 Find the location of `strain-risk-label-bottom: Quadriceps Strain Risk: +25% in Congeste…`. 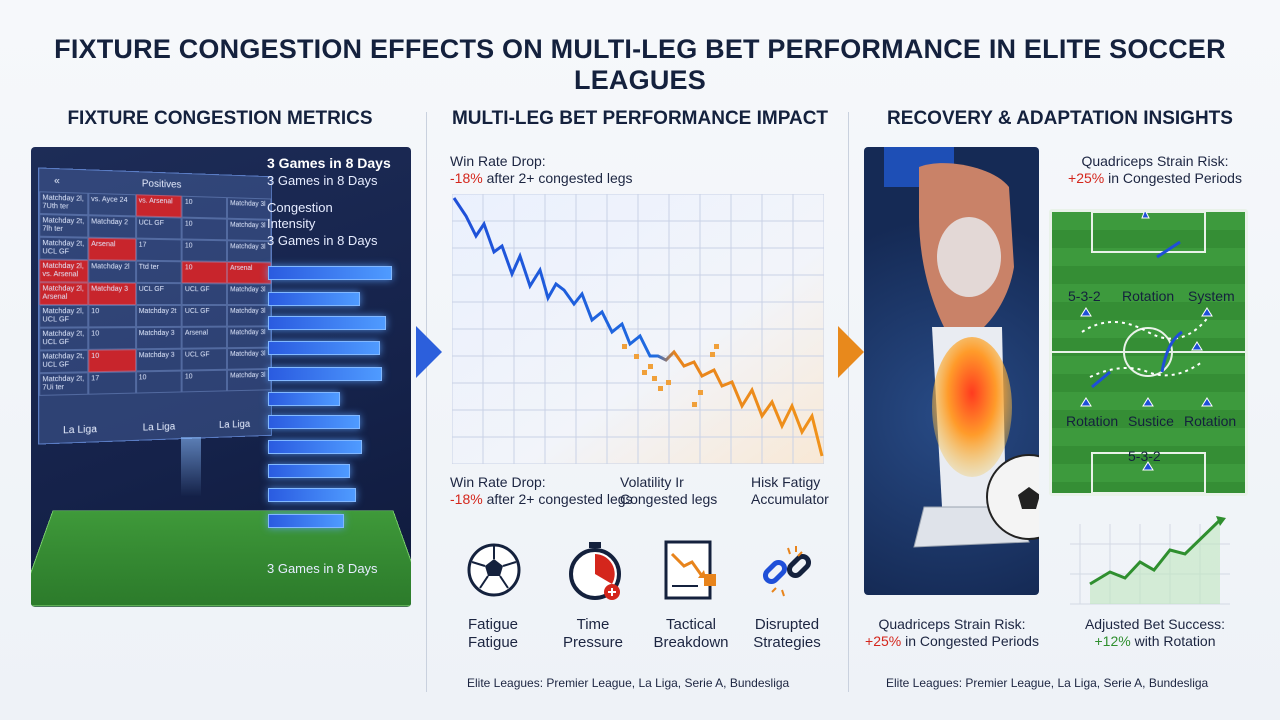

strain-risk-label-bottom: Quadriceps Strain Risk: +25% in Congeste… is located at coordinates (952, 633).